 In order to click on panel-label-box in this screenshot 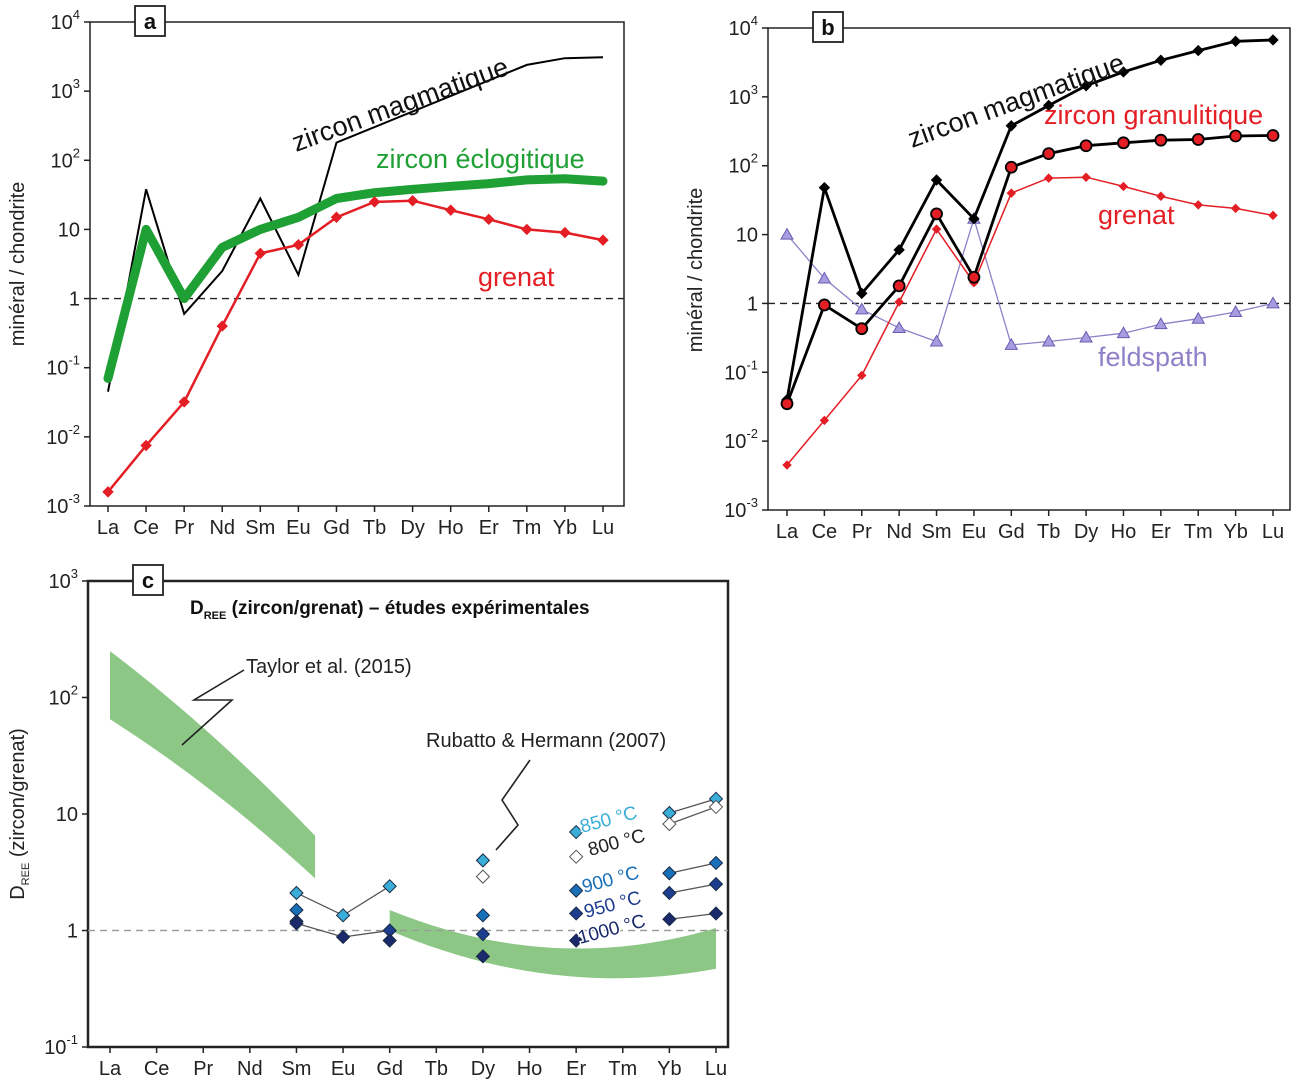, I will do `click(828, 27)`.